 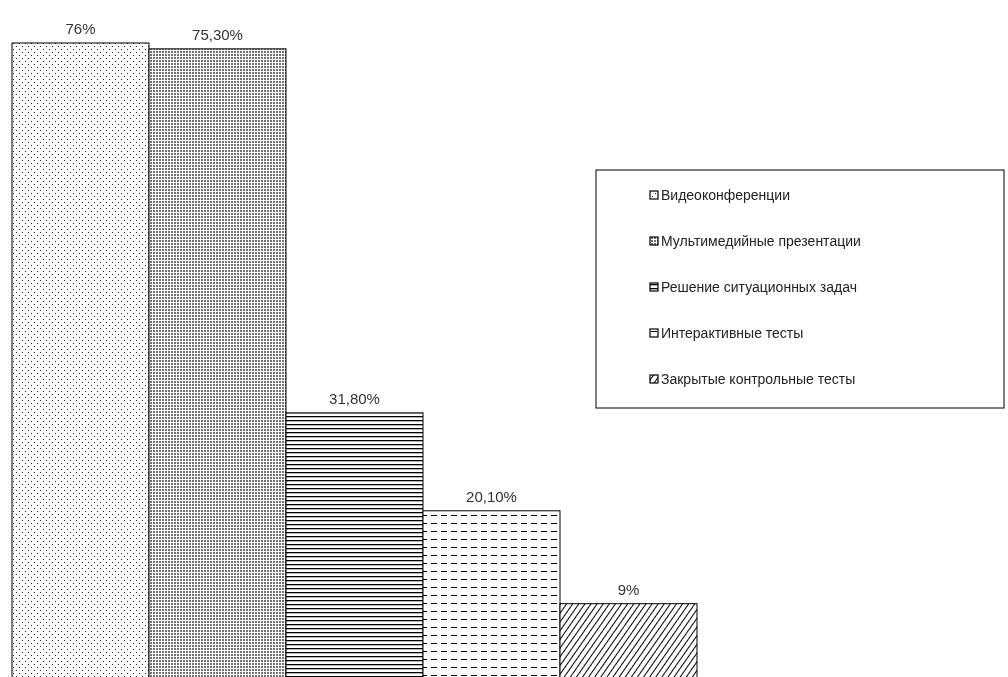 I want to click on data-label: 31,80%, so click(x=354, y=398).